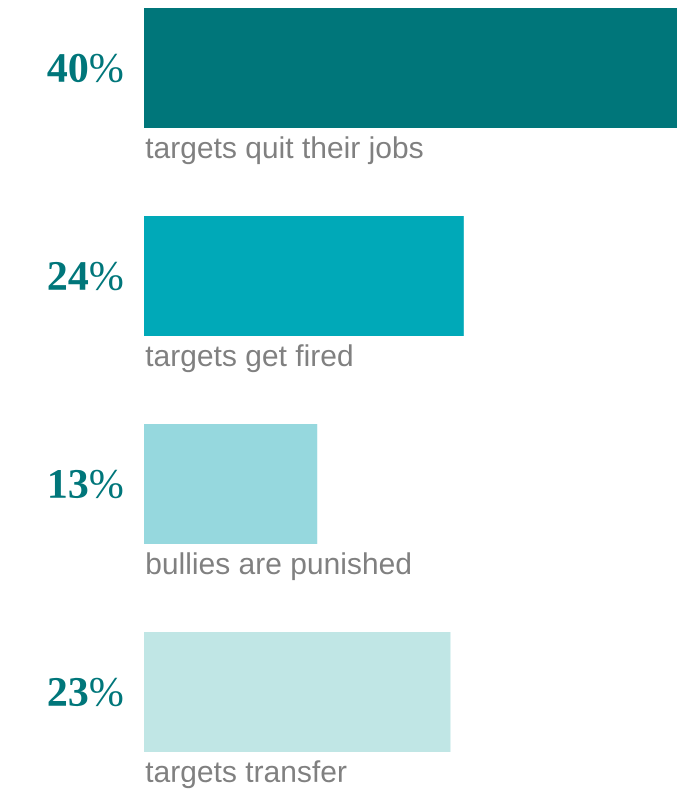 This screenshot has width=678, height=796. I want to click on y-tick-label: targets get fired, so click(249, 358).